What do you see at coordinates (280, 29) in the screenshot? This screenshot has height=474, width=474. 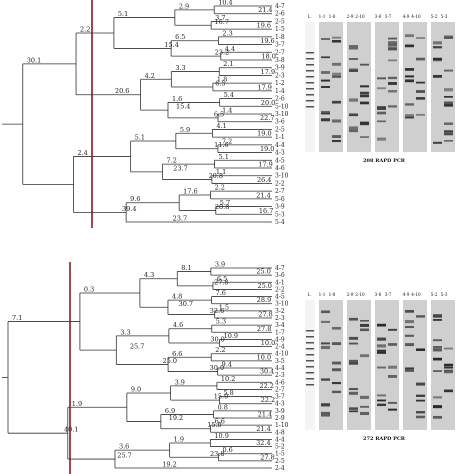 I see `leaf-label: 1-5` at bounding box center [280, 29].